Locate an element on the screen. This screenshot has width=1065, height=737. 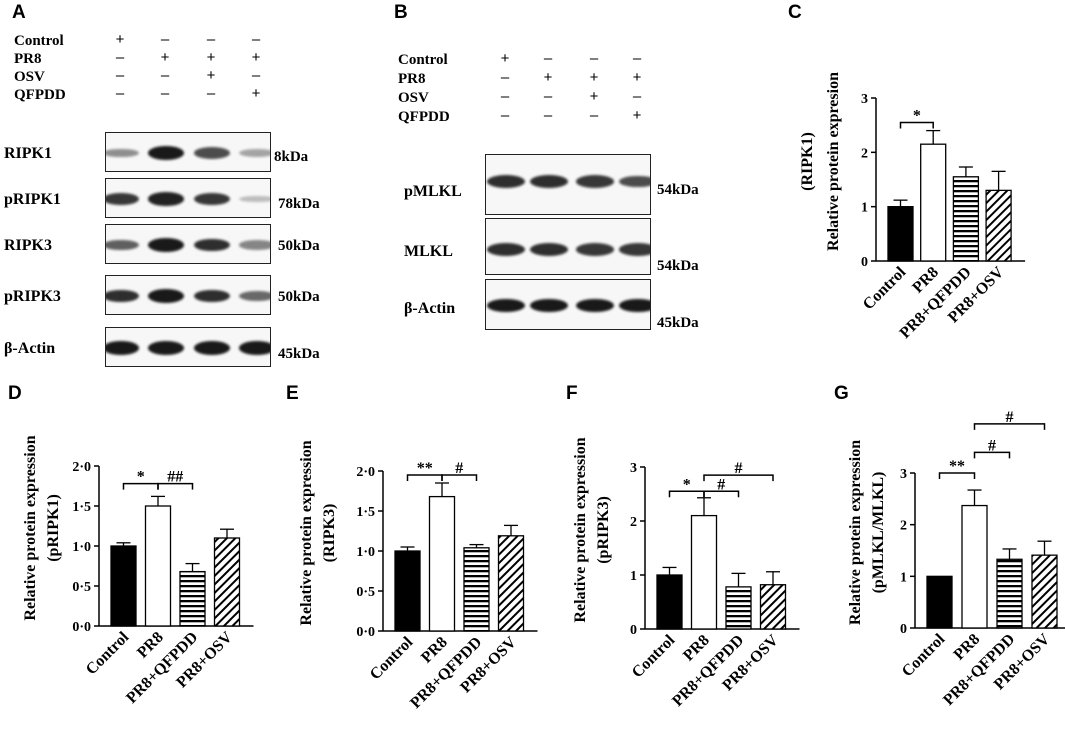
molecular-weight-label: 45kDa is located at coordinates (678, 323).